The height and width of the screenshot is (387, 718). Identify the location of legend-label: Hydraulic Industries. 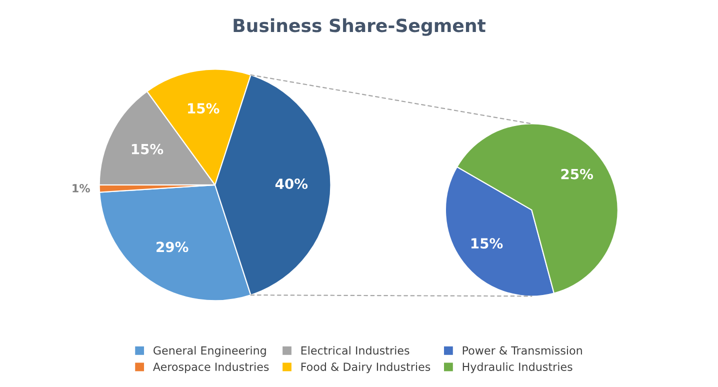
(517, 368).